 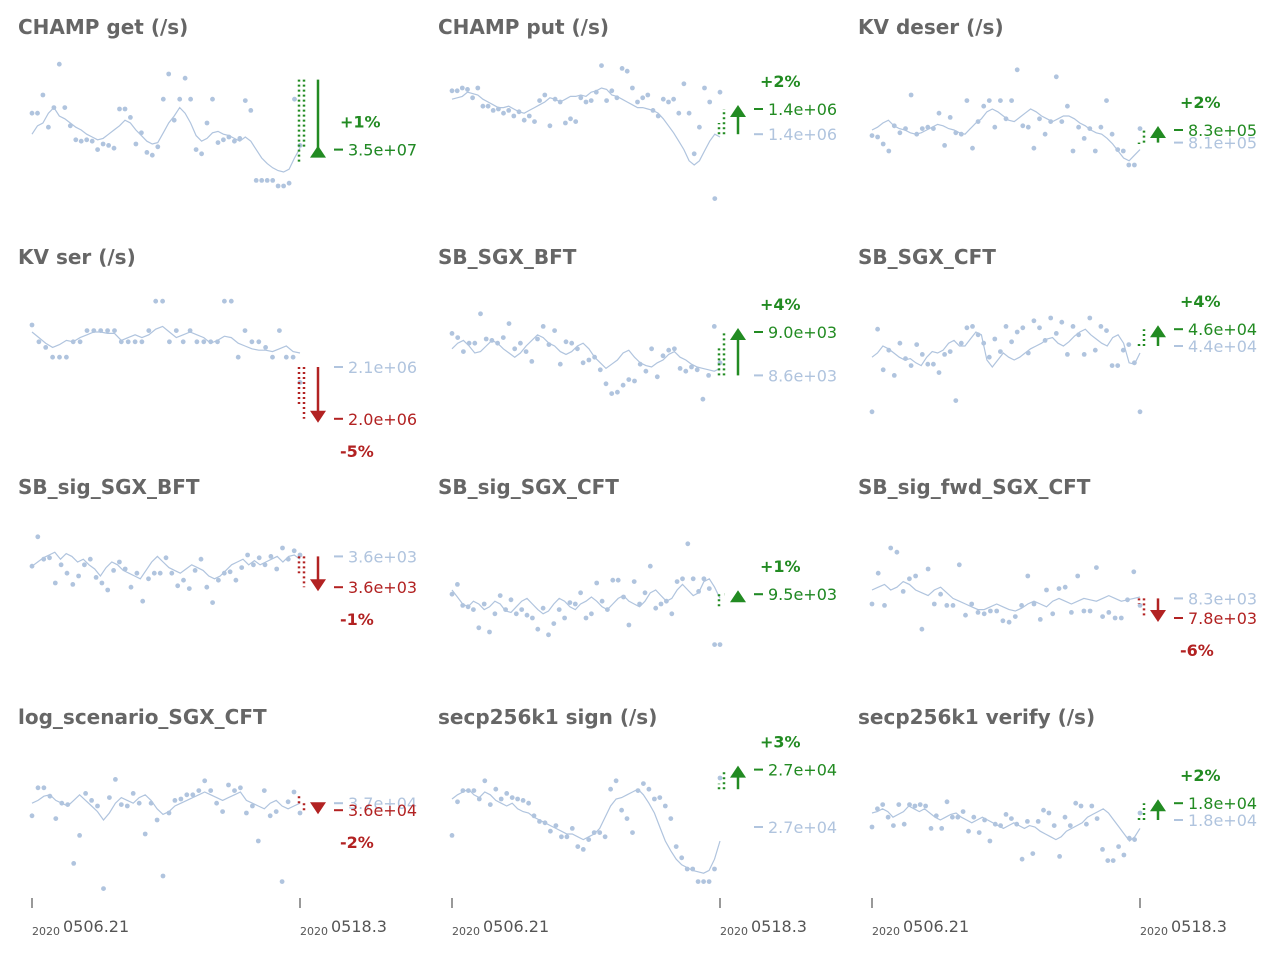 I want to click on x-tick-date: 0518.3, so click(x=1199, y=926).